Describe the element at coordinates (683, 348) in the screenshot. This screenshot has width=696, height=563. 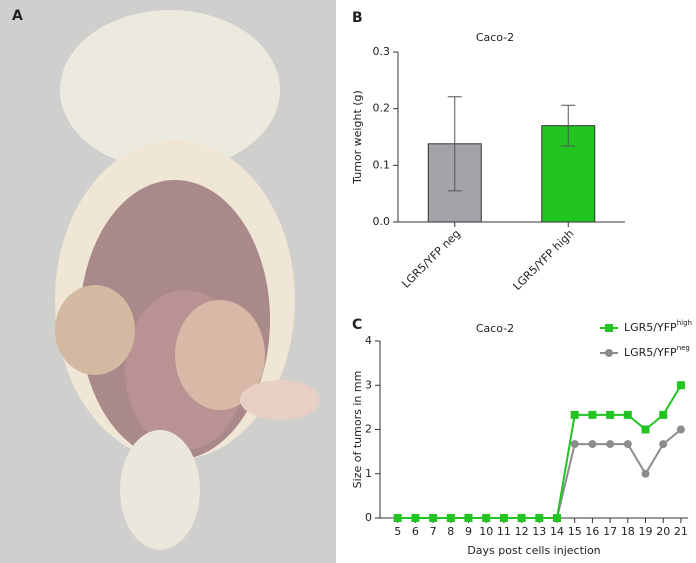
I see `legend-superscript: neg` at that location.